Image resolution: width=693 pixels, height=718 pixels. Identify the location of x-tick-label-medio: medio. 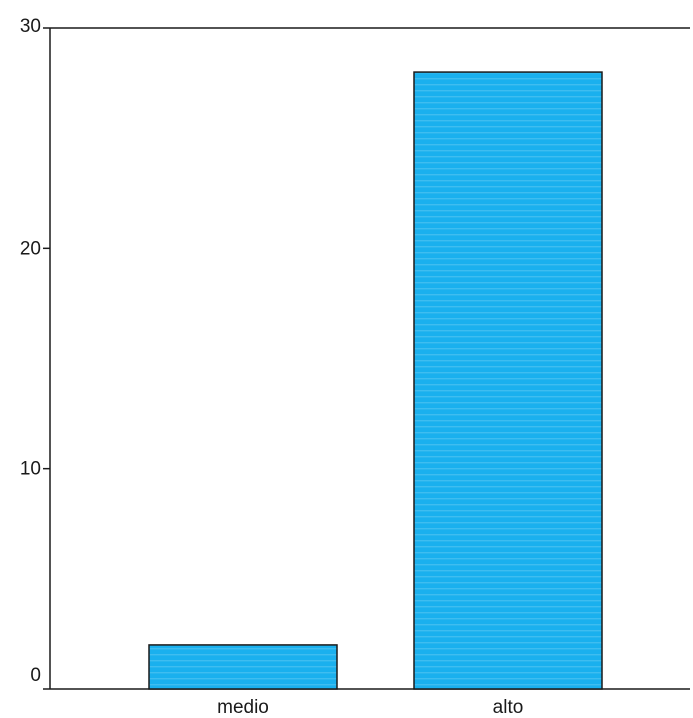
(243, 707).